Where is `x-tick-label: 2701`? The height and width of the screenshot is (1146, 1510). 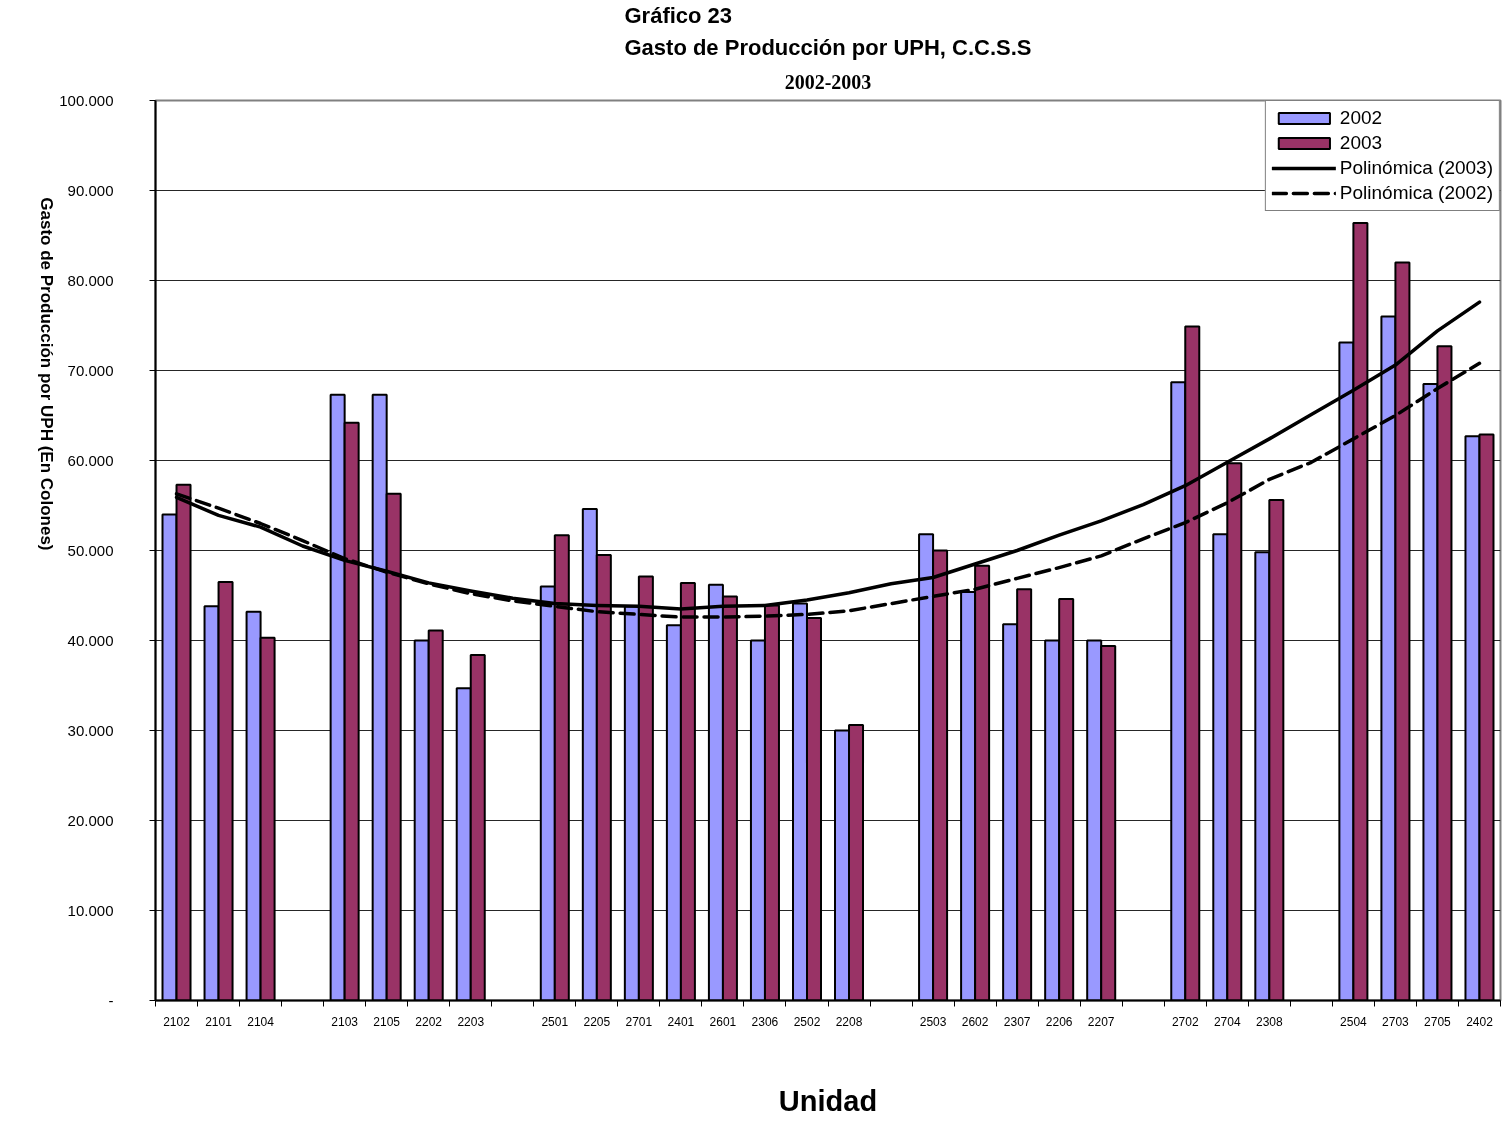 x-tick-label: 2701 is located at coordinates (639, 1021).